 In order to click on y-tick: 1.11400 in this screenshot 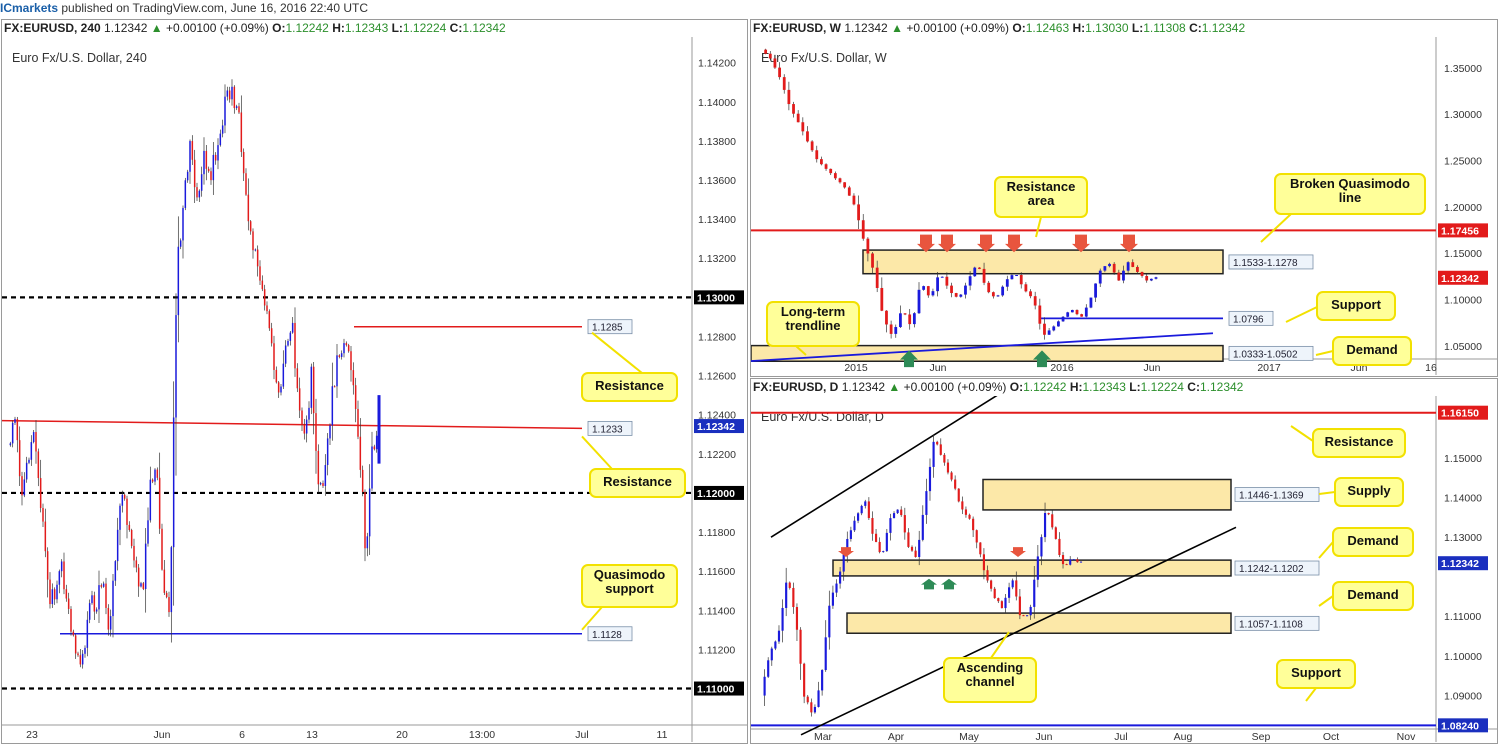, I will do `click(716, 611)`.